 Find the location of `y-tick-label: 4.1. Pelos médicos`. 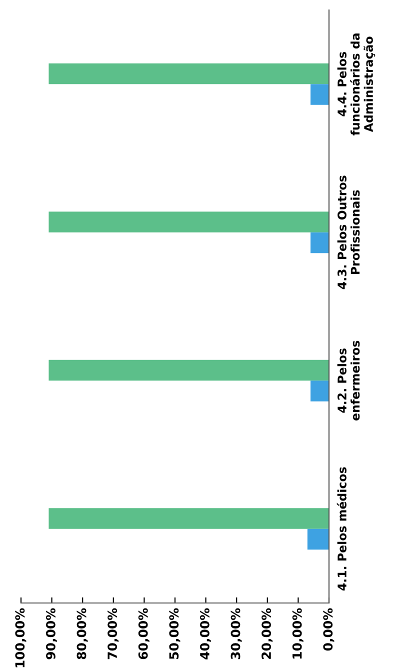

y-tick-label: 4.1. Pelos médicos is located at coordinates (341, 529).